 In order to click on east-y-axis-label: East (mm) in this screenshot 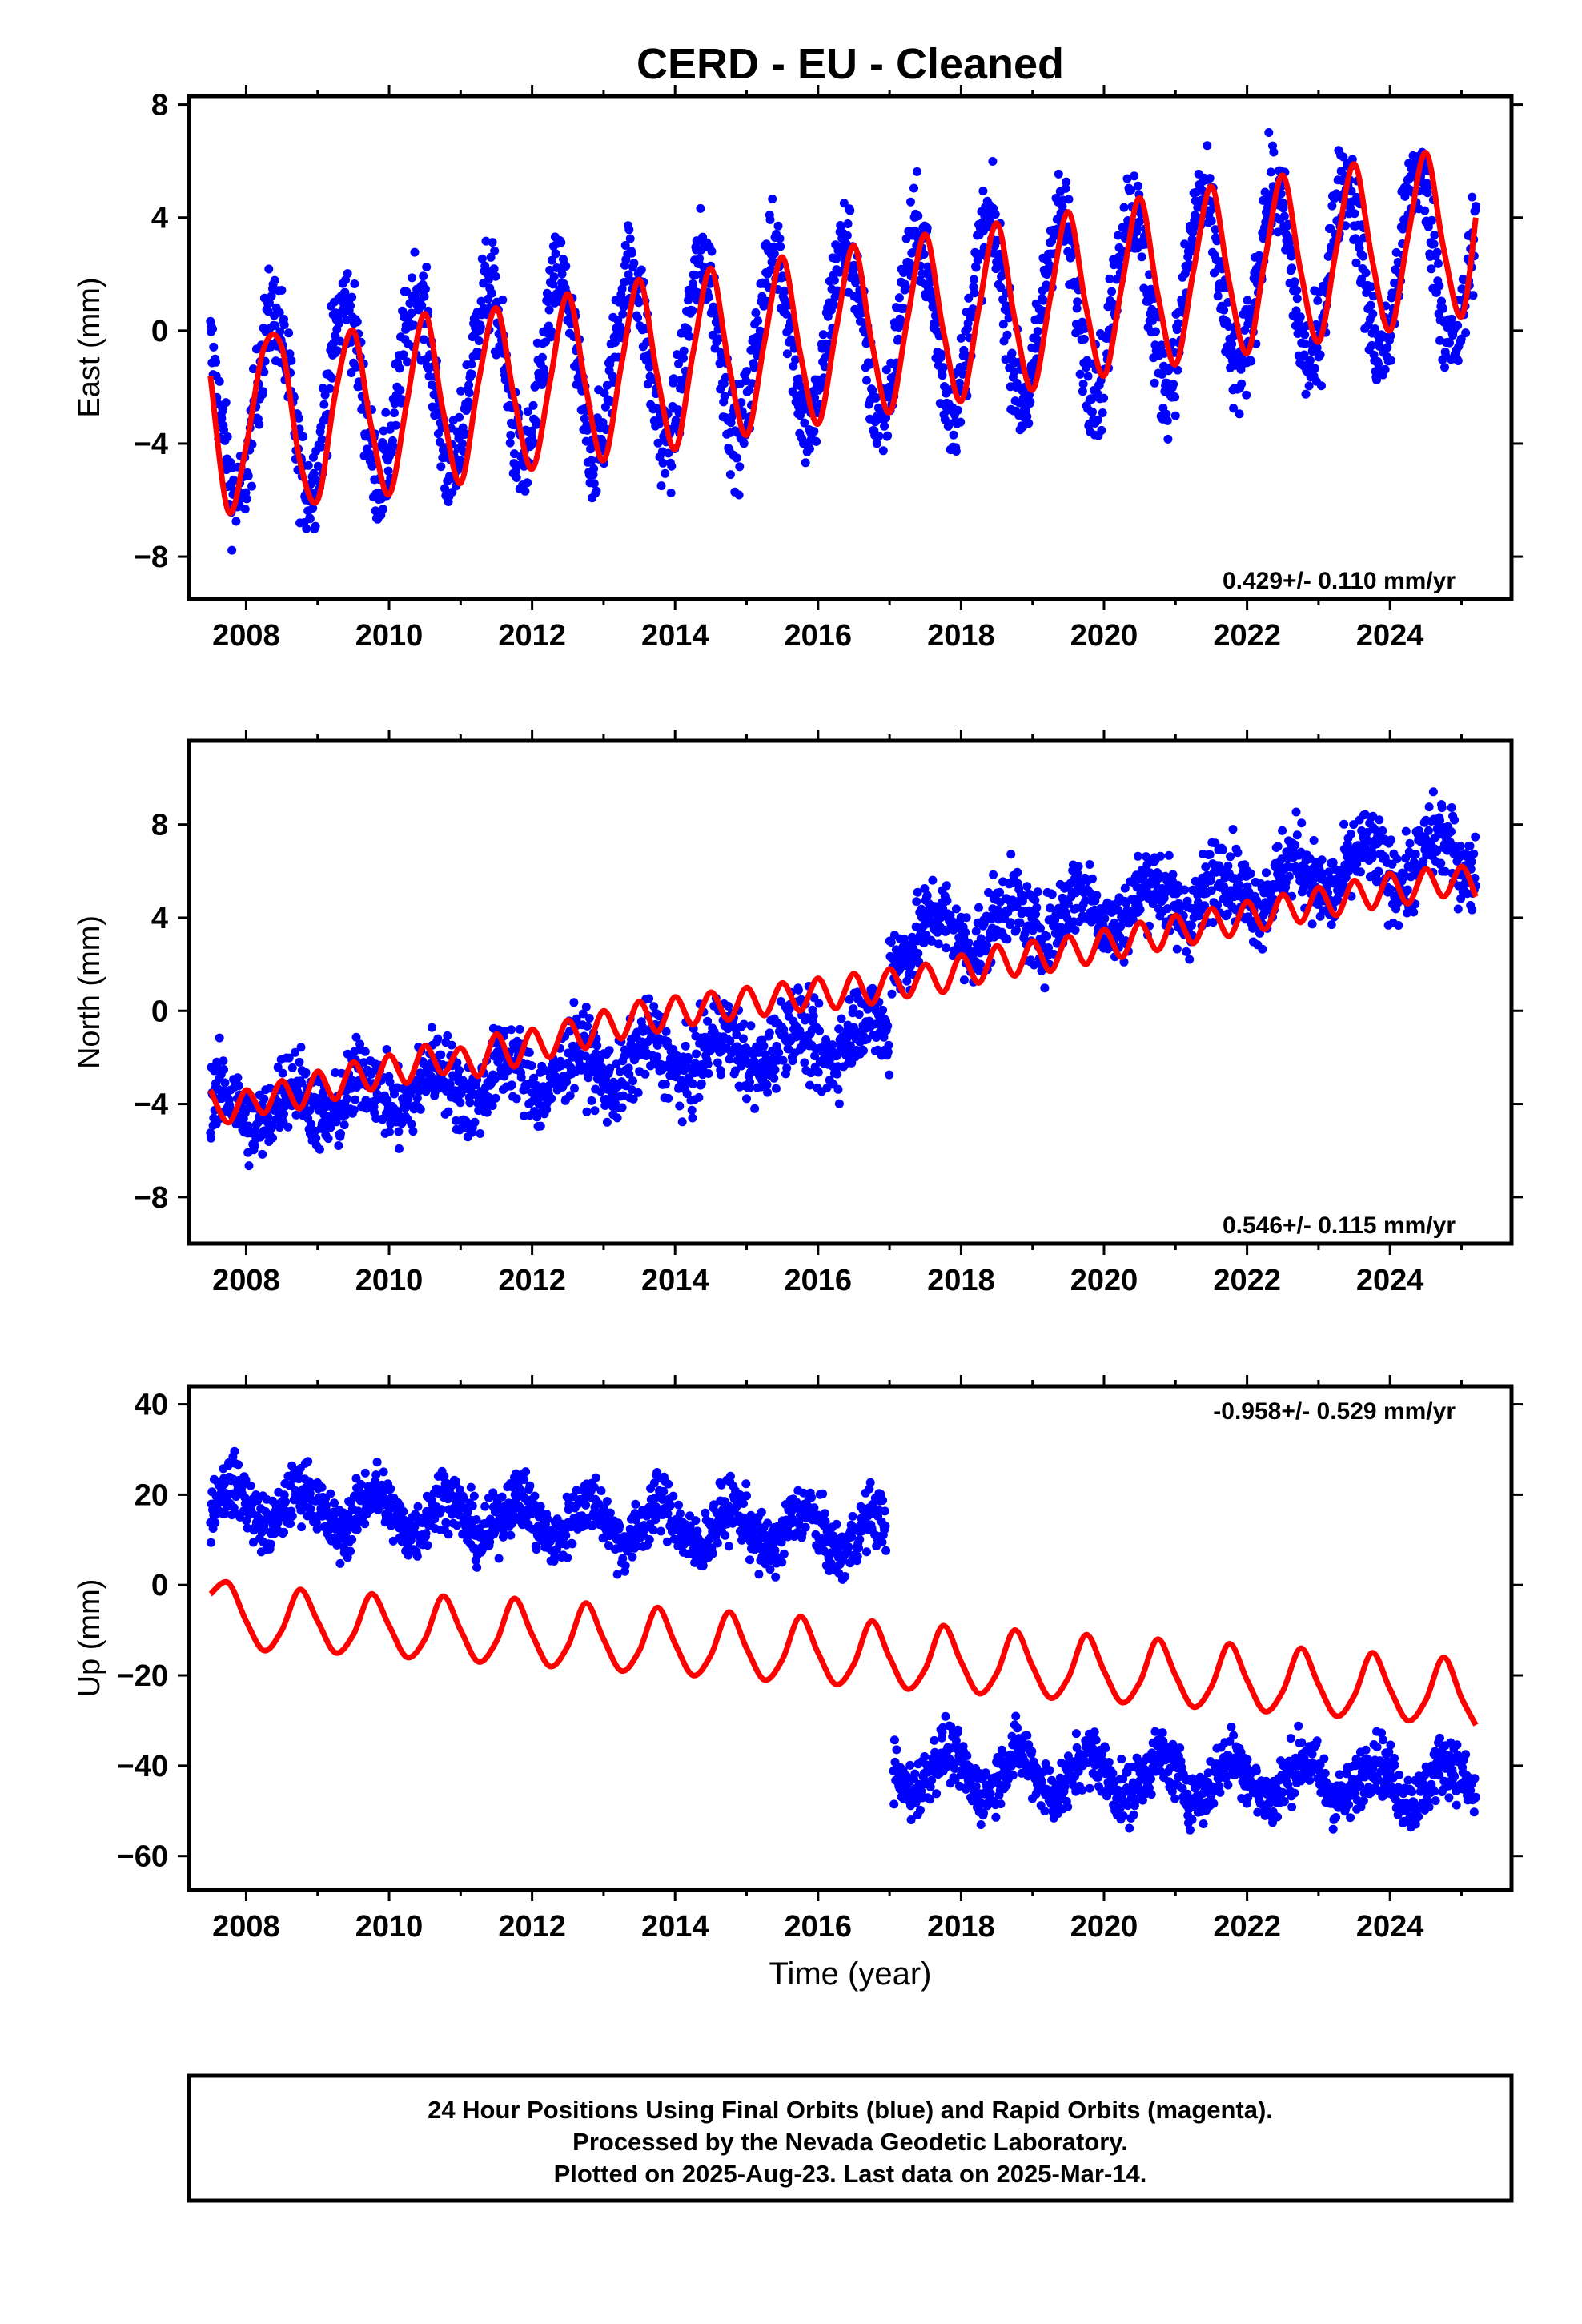, I will do `click(89, 347)`.